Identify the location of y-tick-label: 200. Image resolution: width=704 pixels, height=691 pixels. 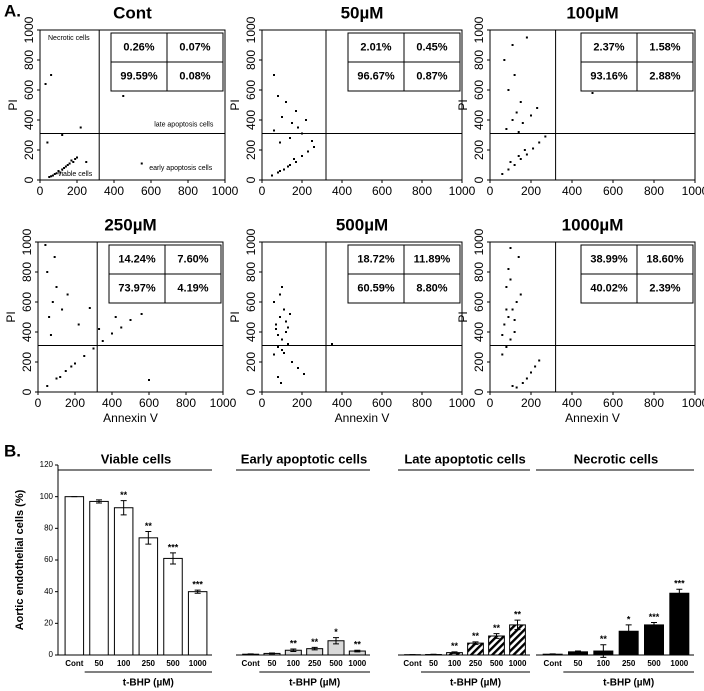
(479, 150).